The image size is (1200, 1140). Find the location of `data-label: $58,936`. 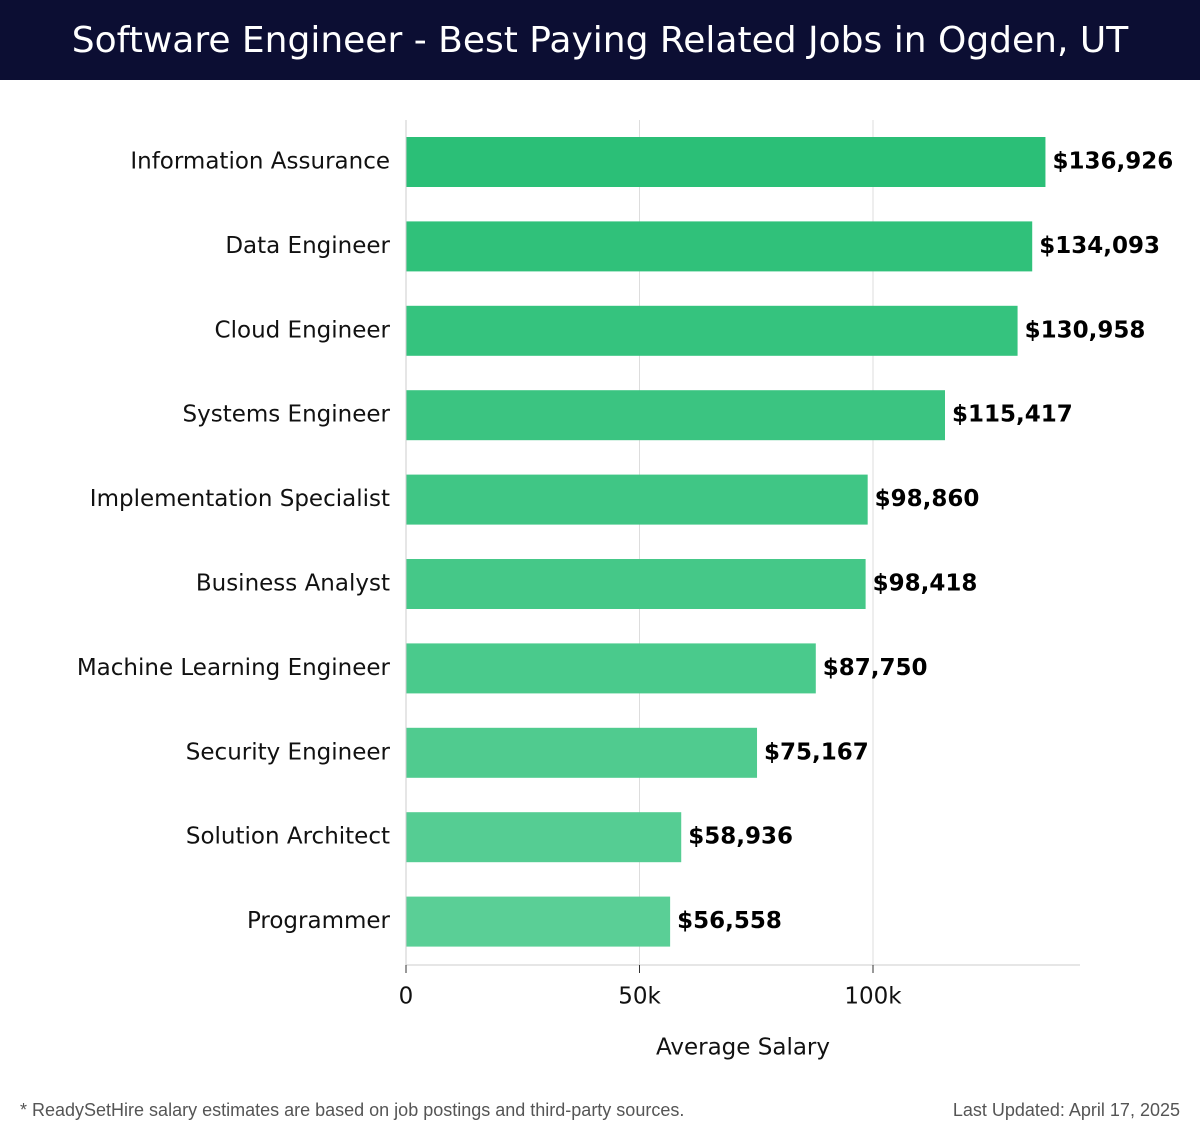

data-label: $58,936 is located at coordinates (740, 837).